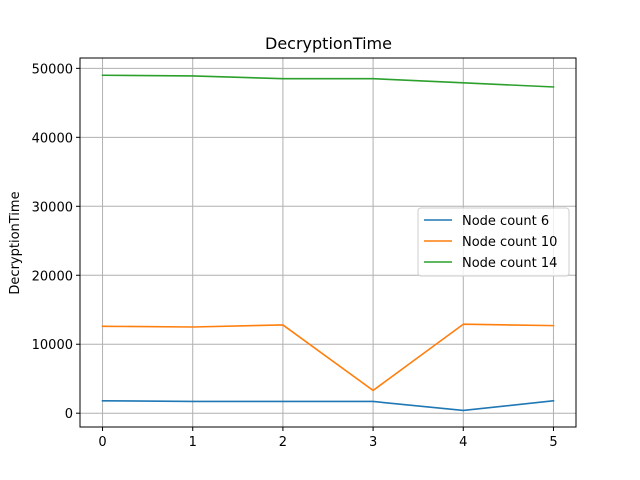 This screenshot has height=480, width=640. What do you see at coordinates (193, 442) in the screenshot?
I see `x-tick-label: 1` at bounding box center [193, 442].